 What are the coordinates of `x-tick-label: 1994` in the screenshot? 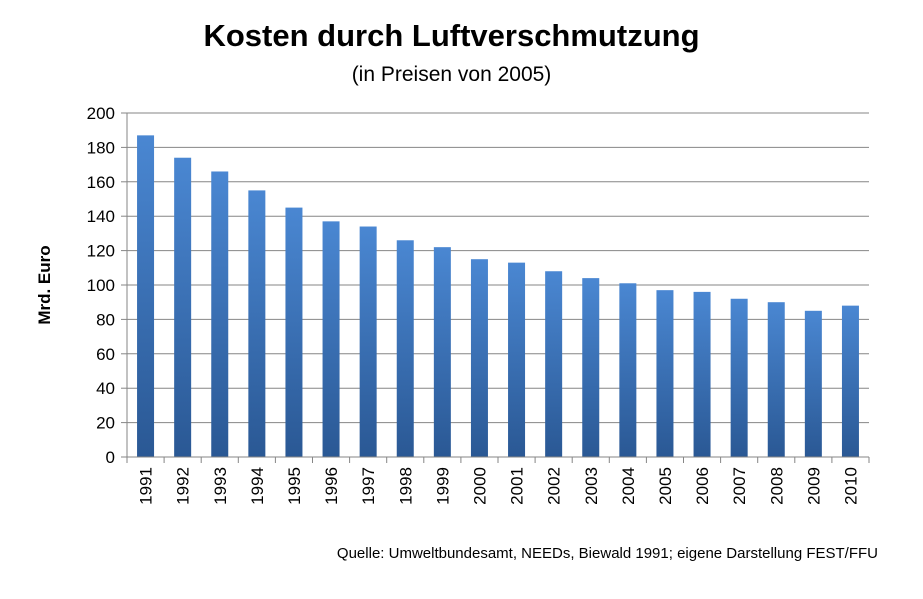 It's located at (257, 486).